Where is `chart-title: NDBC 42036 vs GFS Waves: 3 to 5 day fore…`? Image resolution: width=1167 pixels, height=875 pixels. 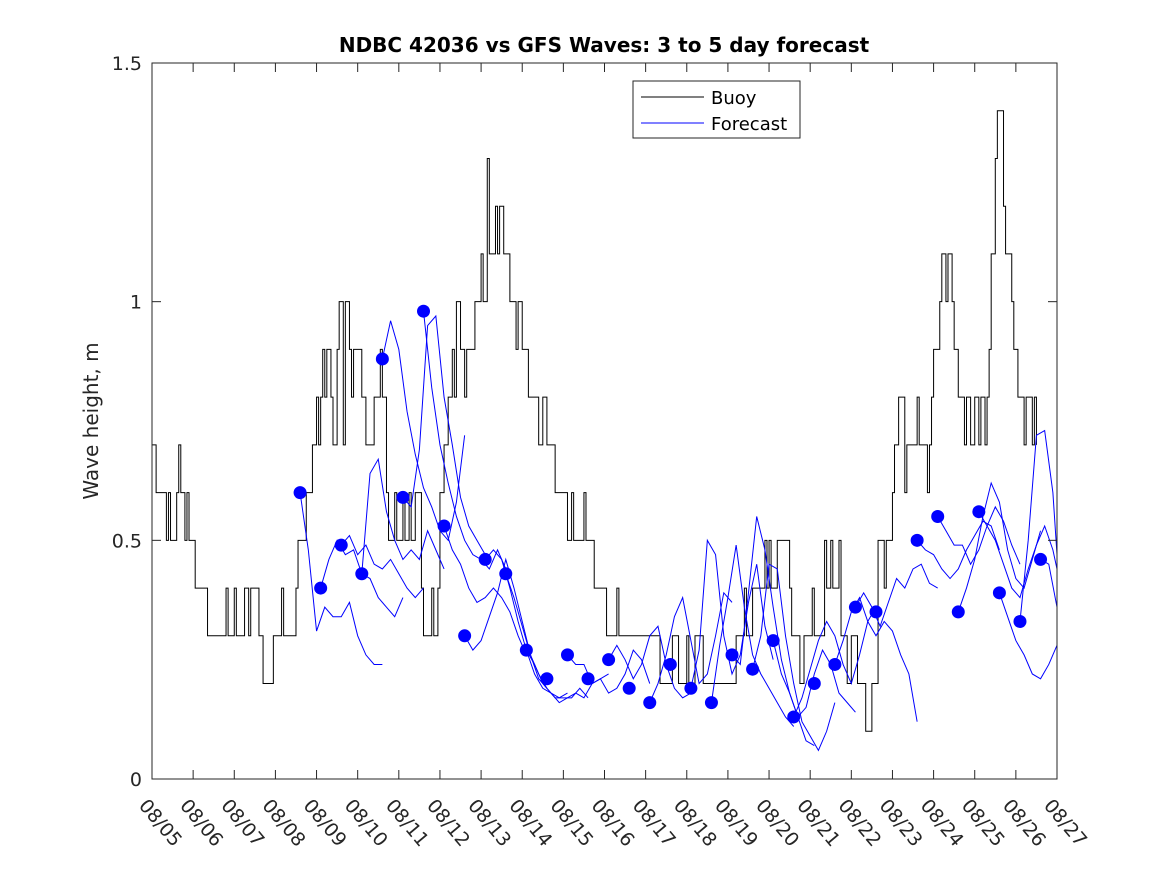 chart-title: NDBC 42036 vs GFS Waves: 3 to 5 day fore… is located at coordinates (604, 45).